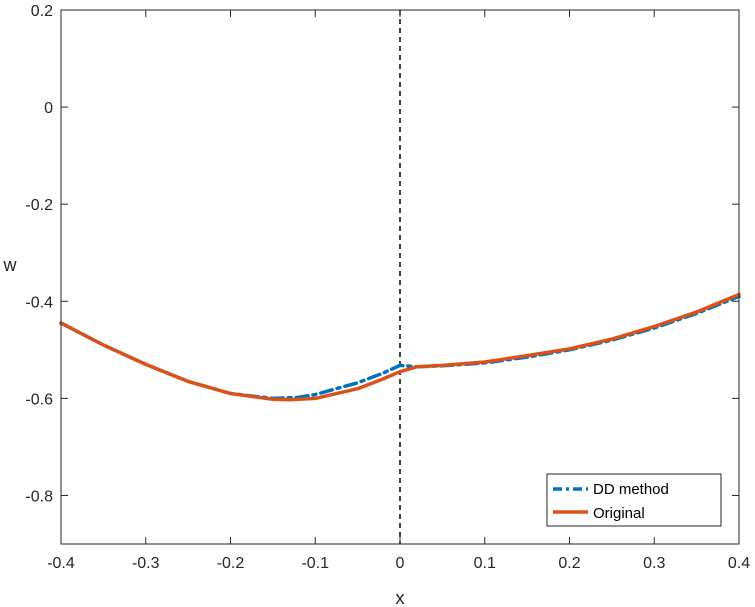 This screenshot has width=755, height=607. I want to click on y-tick-label: 0, so click(48, 108).